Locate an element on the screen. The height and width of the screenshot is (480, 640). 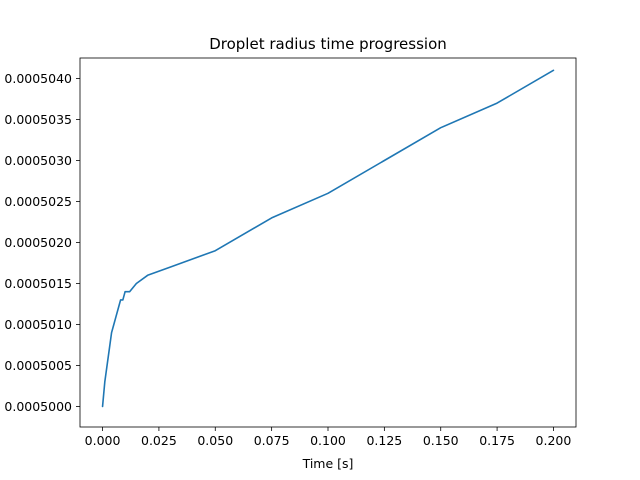
y-tick-label: 0.0005025 is located at coordinates (38, 201).